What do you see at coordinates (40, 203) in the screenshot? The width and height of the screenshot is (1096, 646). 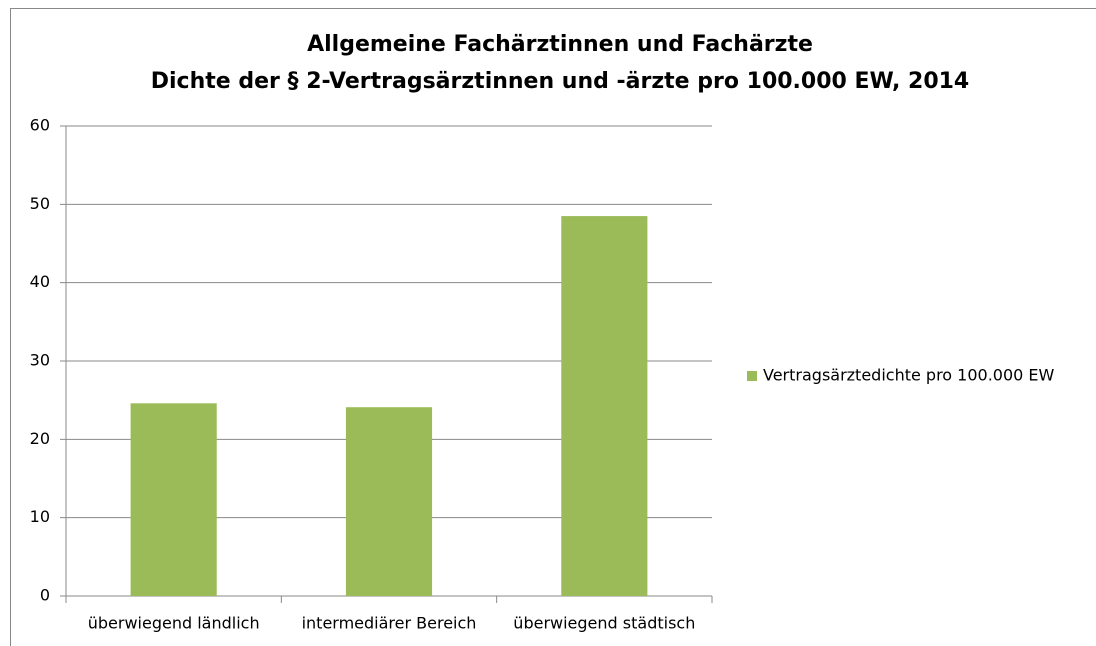 I see `y-tick-label: 50` at bounding box center [40, 203].